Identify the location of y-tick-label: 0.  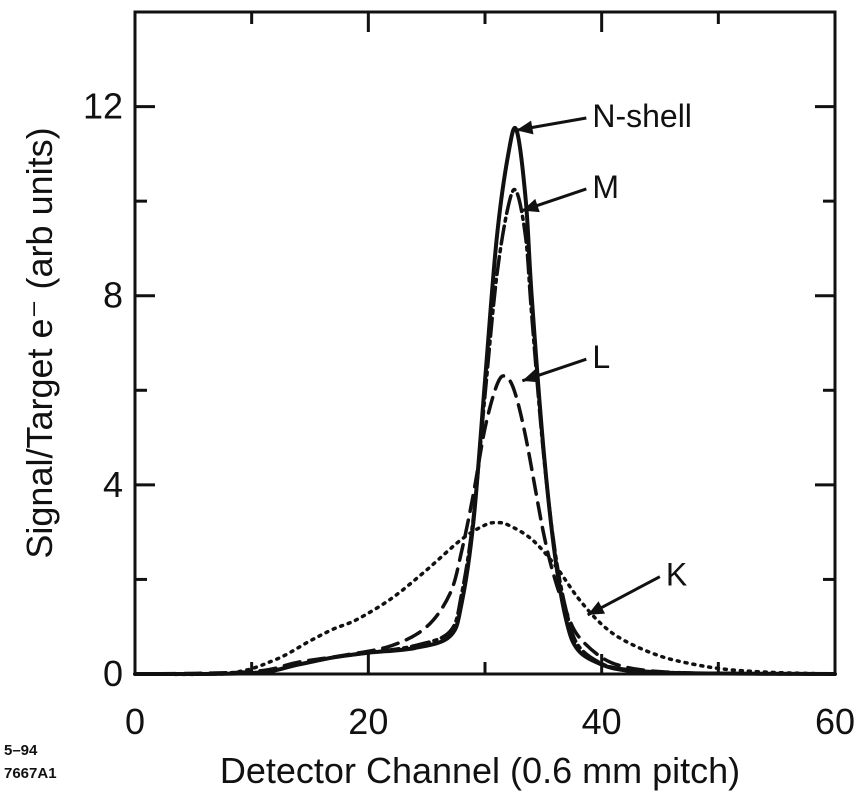
(113, 673).